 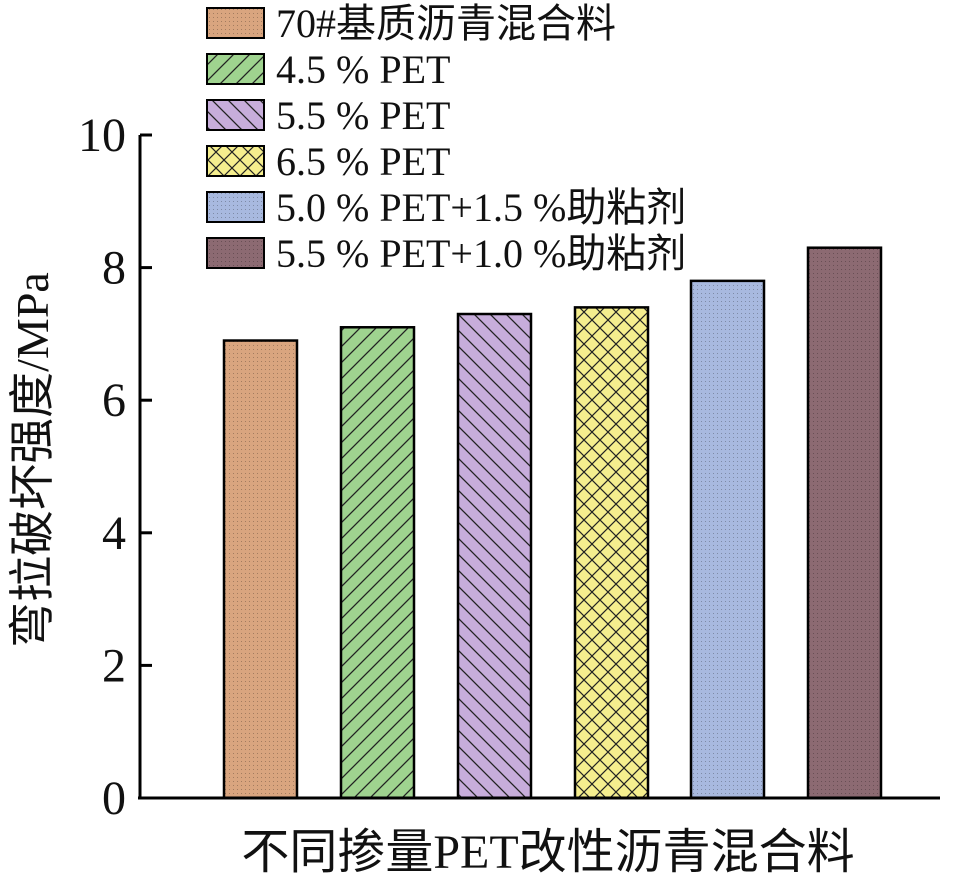 What do you see at coordinates (102, 135) in the screenshot?
I see `y-tick-label: 10` at bounding box center [102, 135].